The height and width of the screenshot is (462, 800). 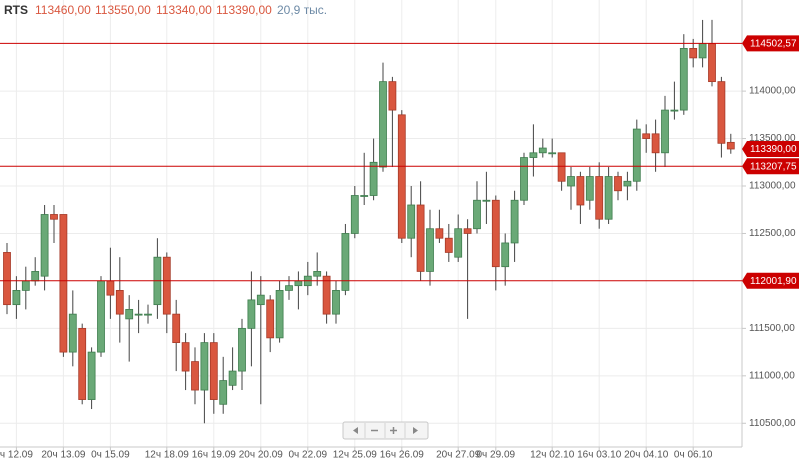 I want to click on info-close: 113390,00, so click(x=244, y=10).